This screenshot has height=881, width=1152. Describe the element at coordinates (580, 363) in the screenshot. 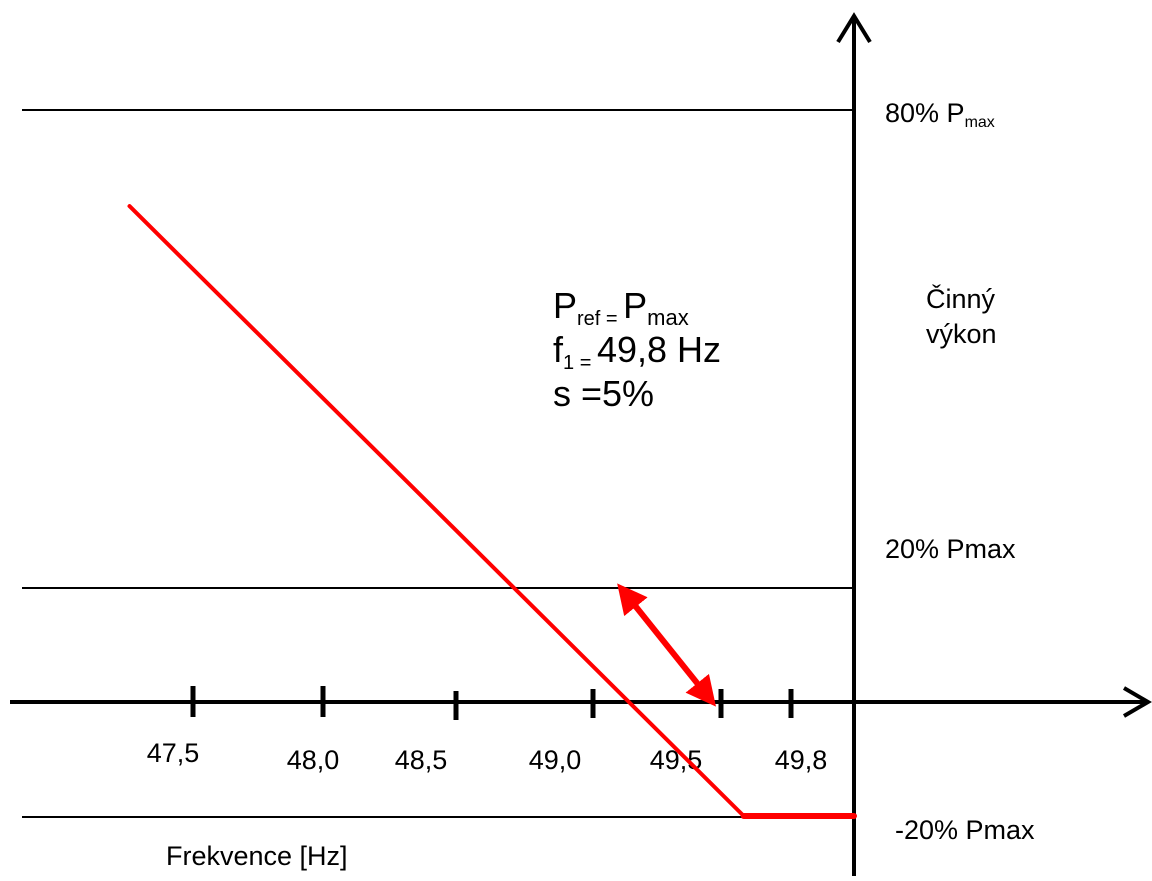

I see `param-f1-a-sub: 1 =` at that location.